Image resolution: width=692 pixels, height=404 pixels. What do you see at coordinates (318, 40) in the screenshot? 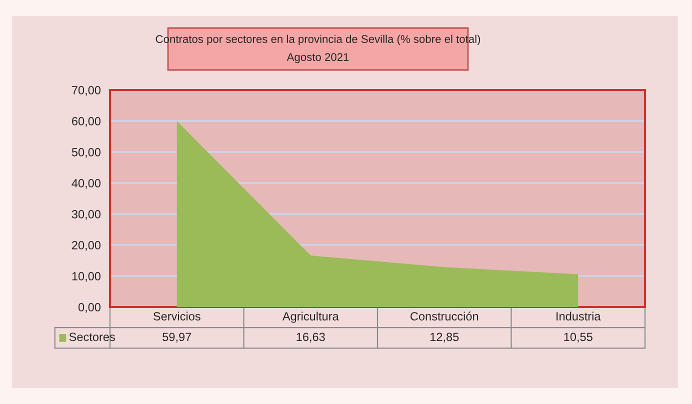
I see `chart-title: Contratos por sectores en la provincia de Sevilla (% sobre el total)` at bounding box center [318, 40].